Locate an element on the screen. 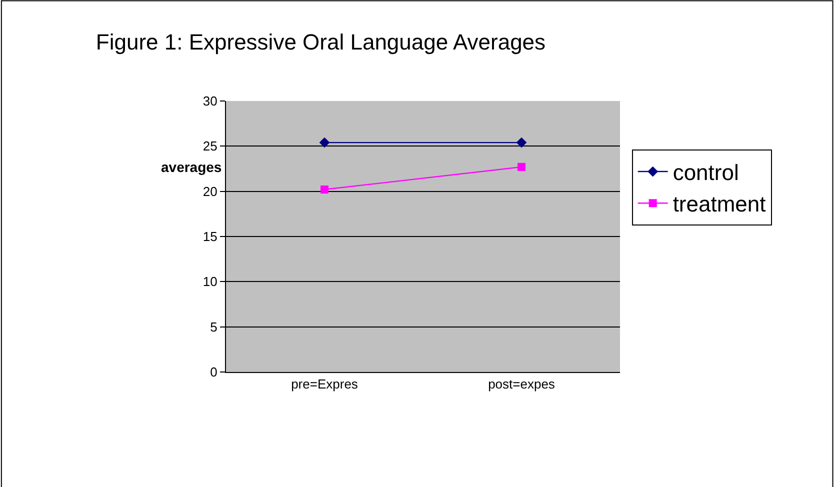  chart-title: Figure 1: Expressive Oral Language Averages is located at coordinates (321, 41).